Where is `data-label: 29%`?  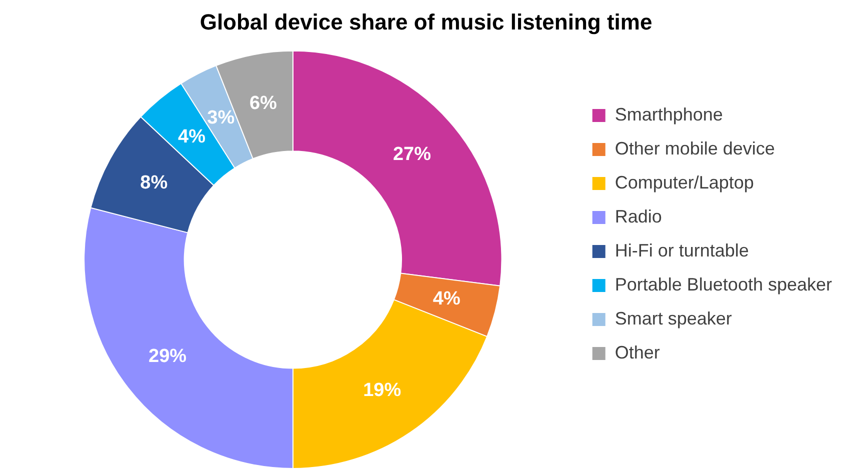 data-label: 29% is located at coordinates (167, 357).